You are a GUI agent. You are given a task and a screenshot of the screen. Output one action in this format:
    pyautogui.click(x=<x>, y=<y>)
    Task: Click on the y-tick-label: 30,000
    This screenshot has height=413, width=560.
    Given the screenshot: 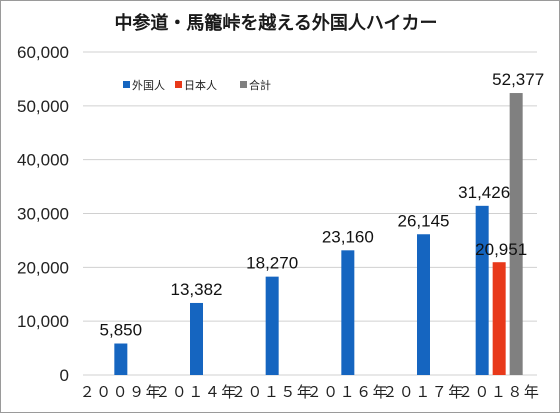 What is the action you would take?
    pyautogui.click(x=43, y=214)
    